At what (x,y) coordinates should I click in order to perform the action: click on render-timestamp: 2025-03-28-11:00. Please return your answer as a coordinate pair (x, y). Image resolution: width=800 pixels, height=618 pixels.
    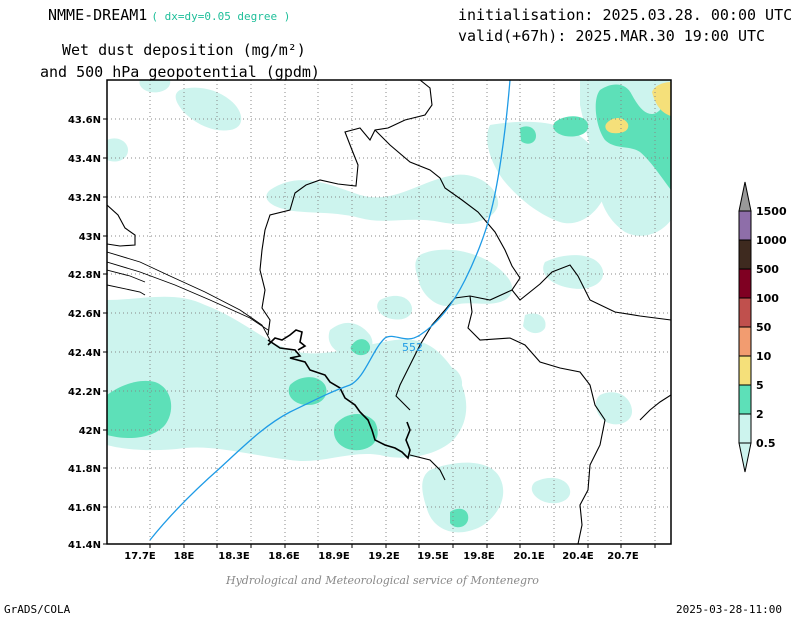
    Looking at the image, I should click on (729, 609).